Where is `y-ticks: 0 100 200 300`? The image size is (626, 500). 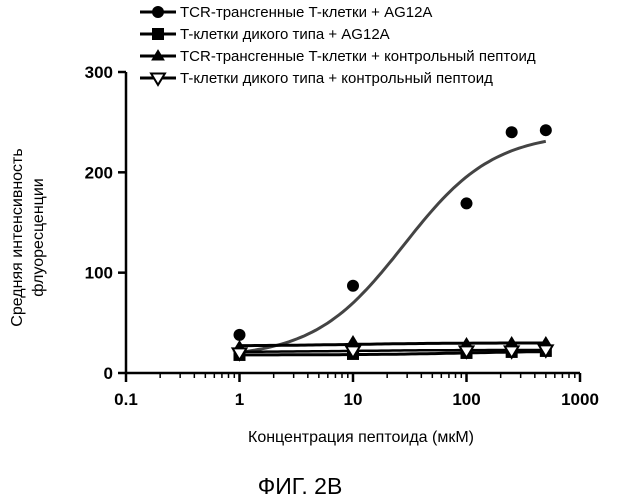
y-ticks: 0 100 200 300 is located at coordinates (105, 223).